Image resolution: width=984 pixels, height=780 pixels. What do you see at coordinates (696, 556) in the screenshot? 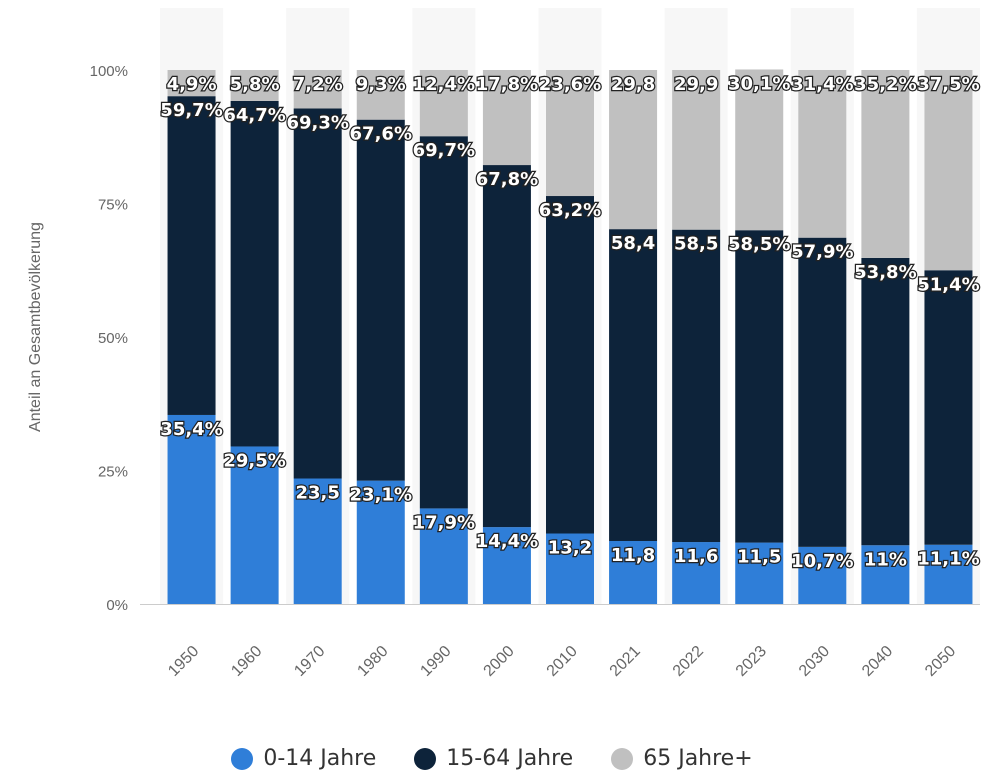
I see `data-label: 11,6` at bounding box center [696, 556].